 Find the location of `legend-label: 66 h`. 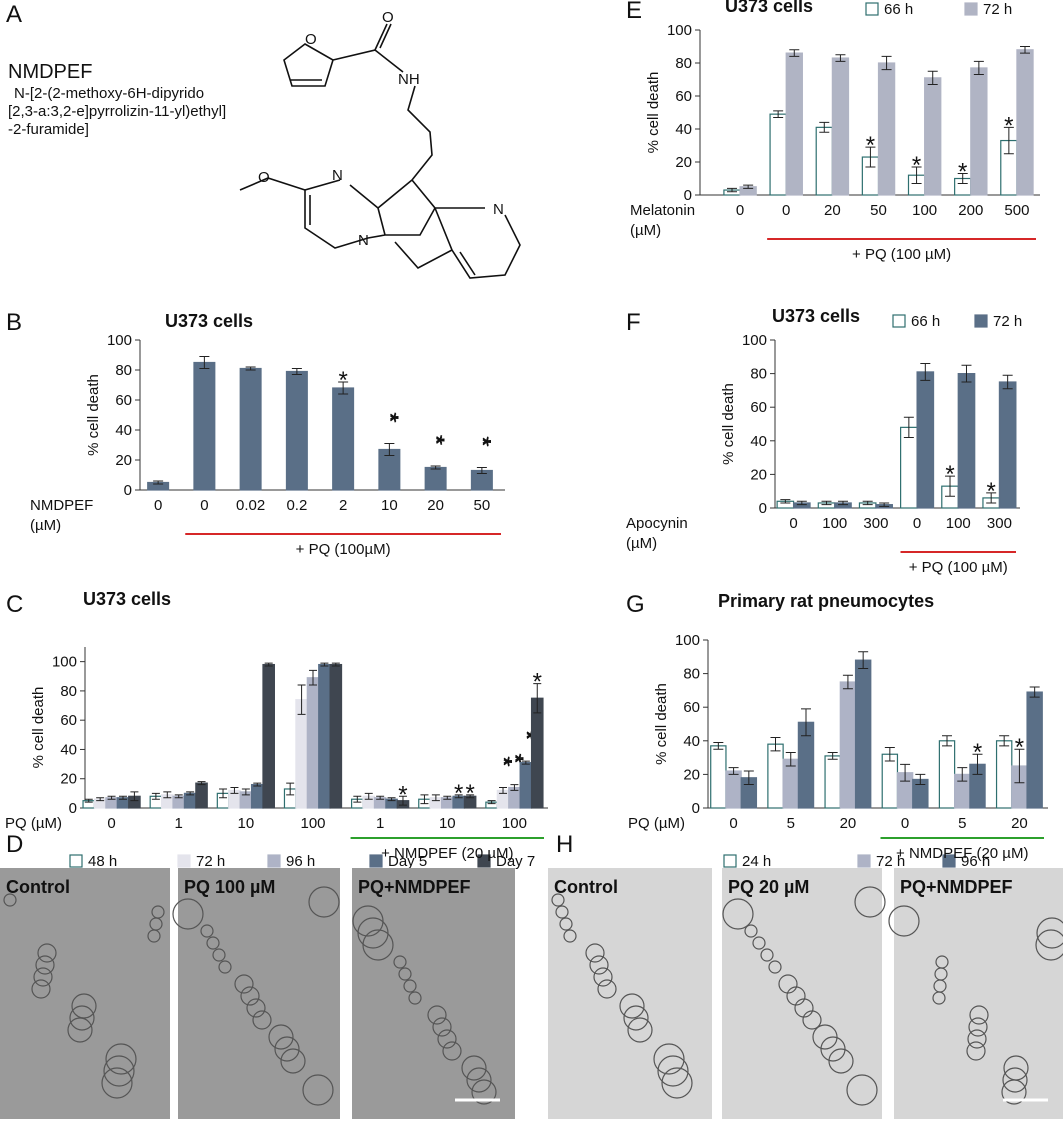

legend-label: 66 h is located at coordinates (925, 321).